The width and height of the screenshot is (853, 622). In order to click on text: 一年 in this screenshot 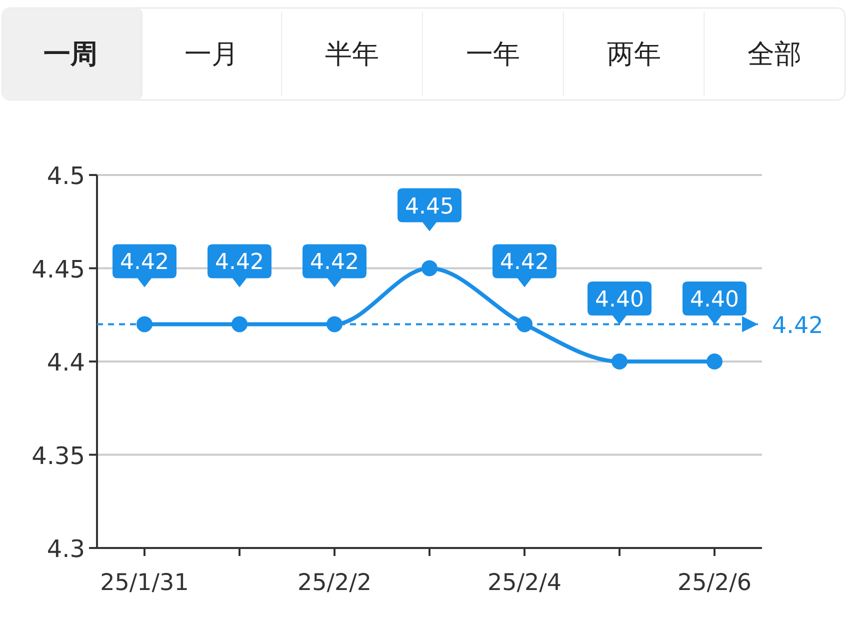, I will do `click(493, 54)`.